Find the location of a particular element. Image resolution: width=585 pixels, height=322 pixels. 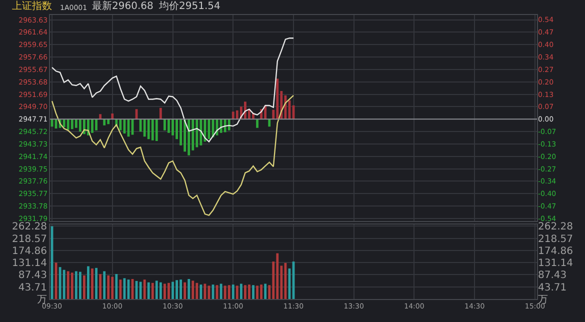

text: 均价2951.54 is located at coordinates (189, 6).